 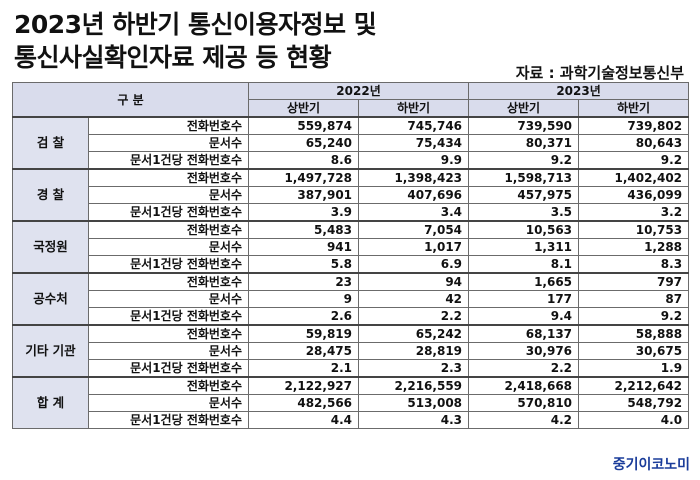 What do you see at coordinates (351, 108) in the screenshot?
I see `header-row-halves: 상반기 하반기 상반기 하반기` at bounding box center [351, 108].